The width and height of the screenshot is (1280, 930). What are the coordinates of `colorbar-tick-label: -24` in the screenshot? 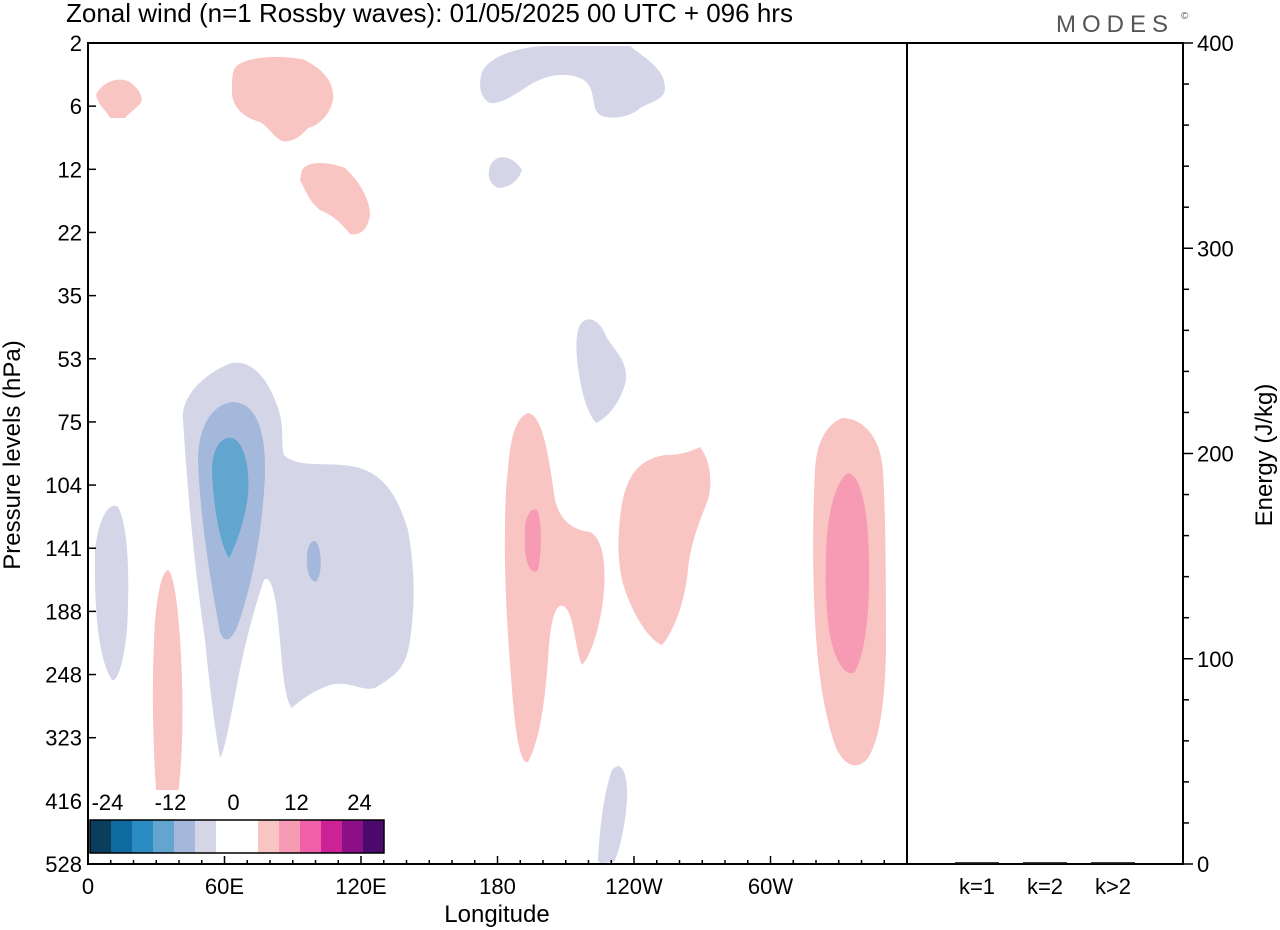 It's located at (108, 802).